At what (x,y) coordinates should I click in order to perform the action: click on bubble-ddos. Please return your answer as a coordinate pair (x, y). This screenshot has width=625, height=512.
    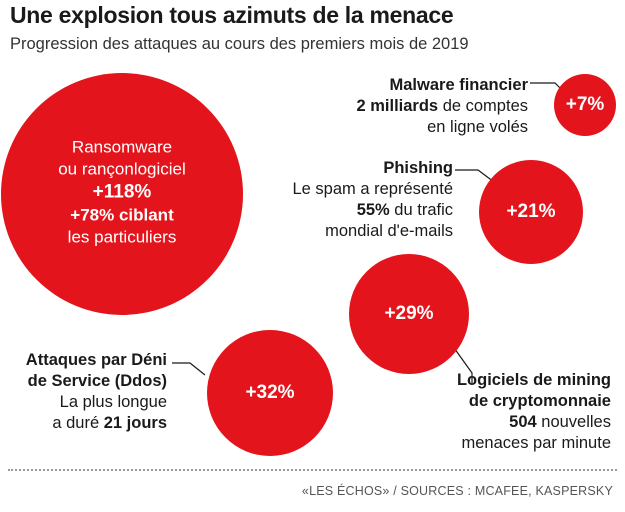
    Looking at the image, I should click on (270, 393).